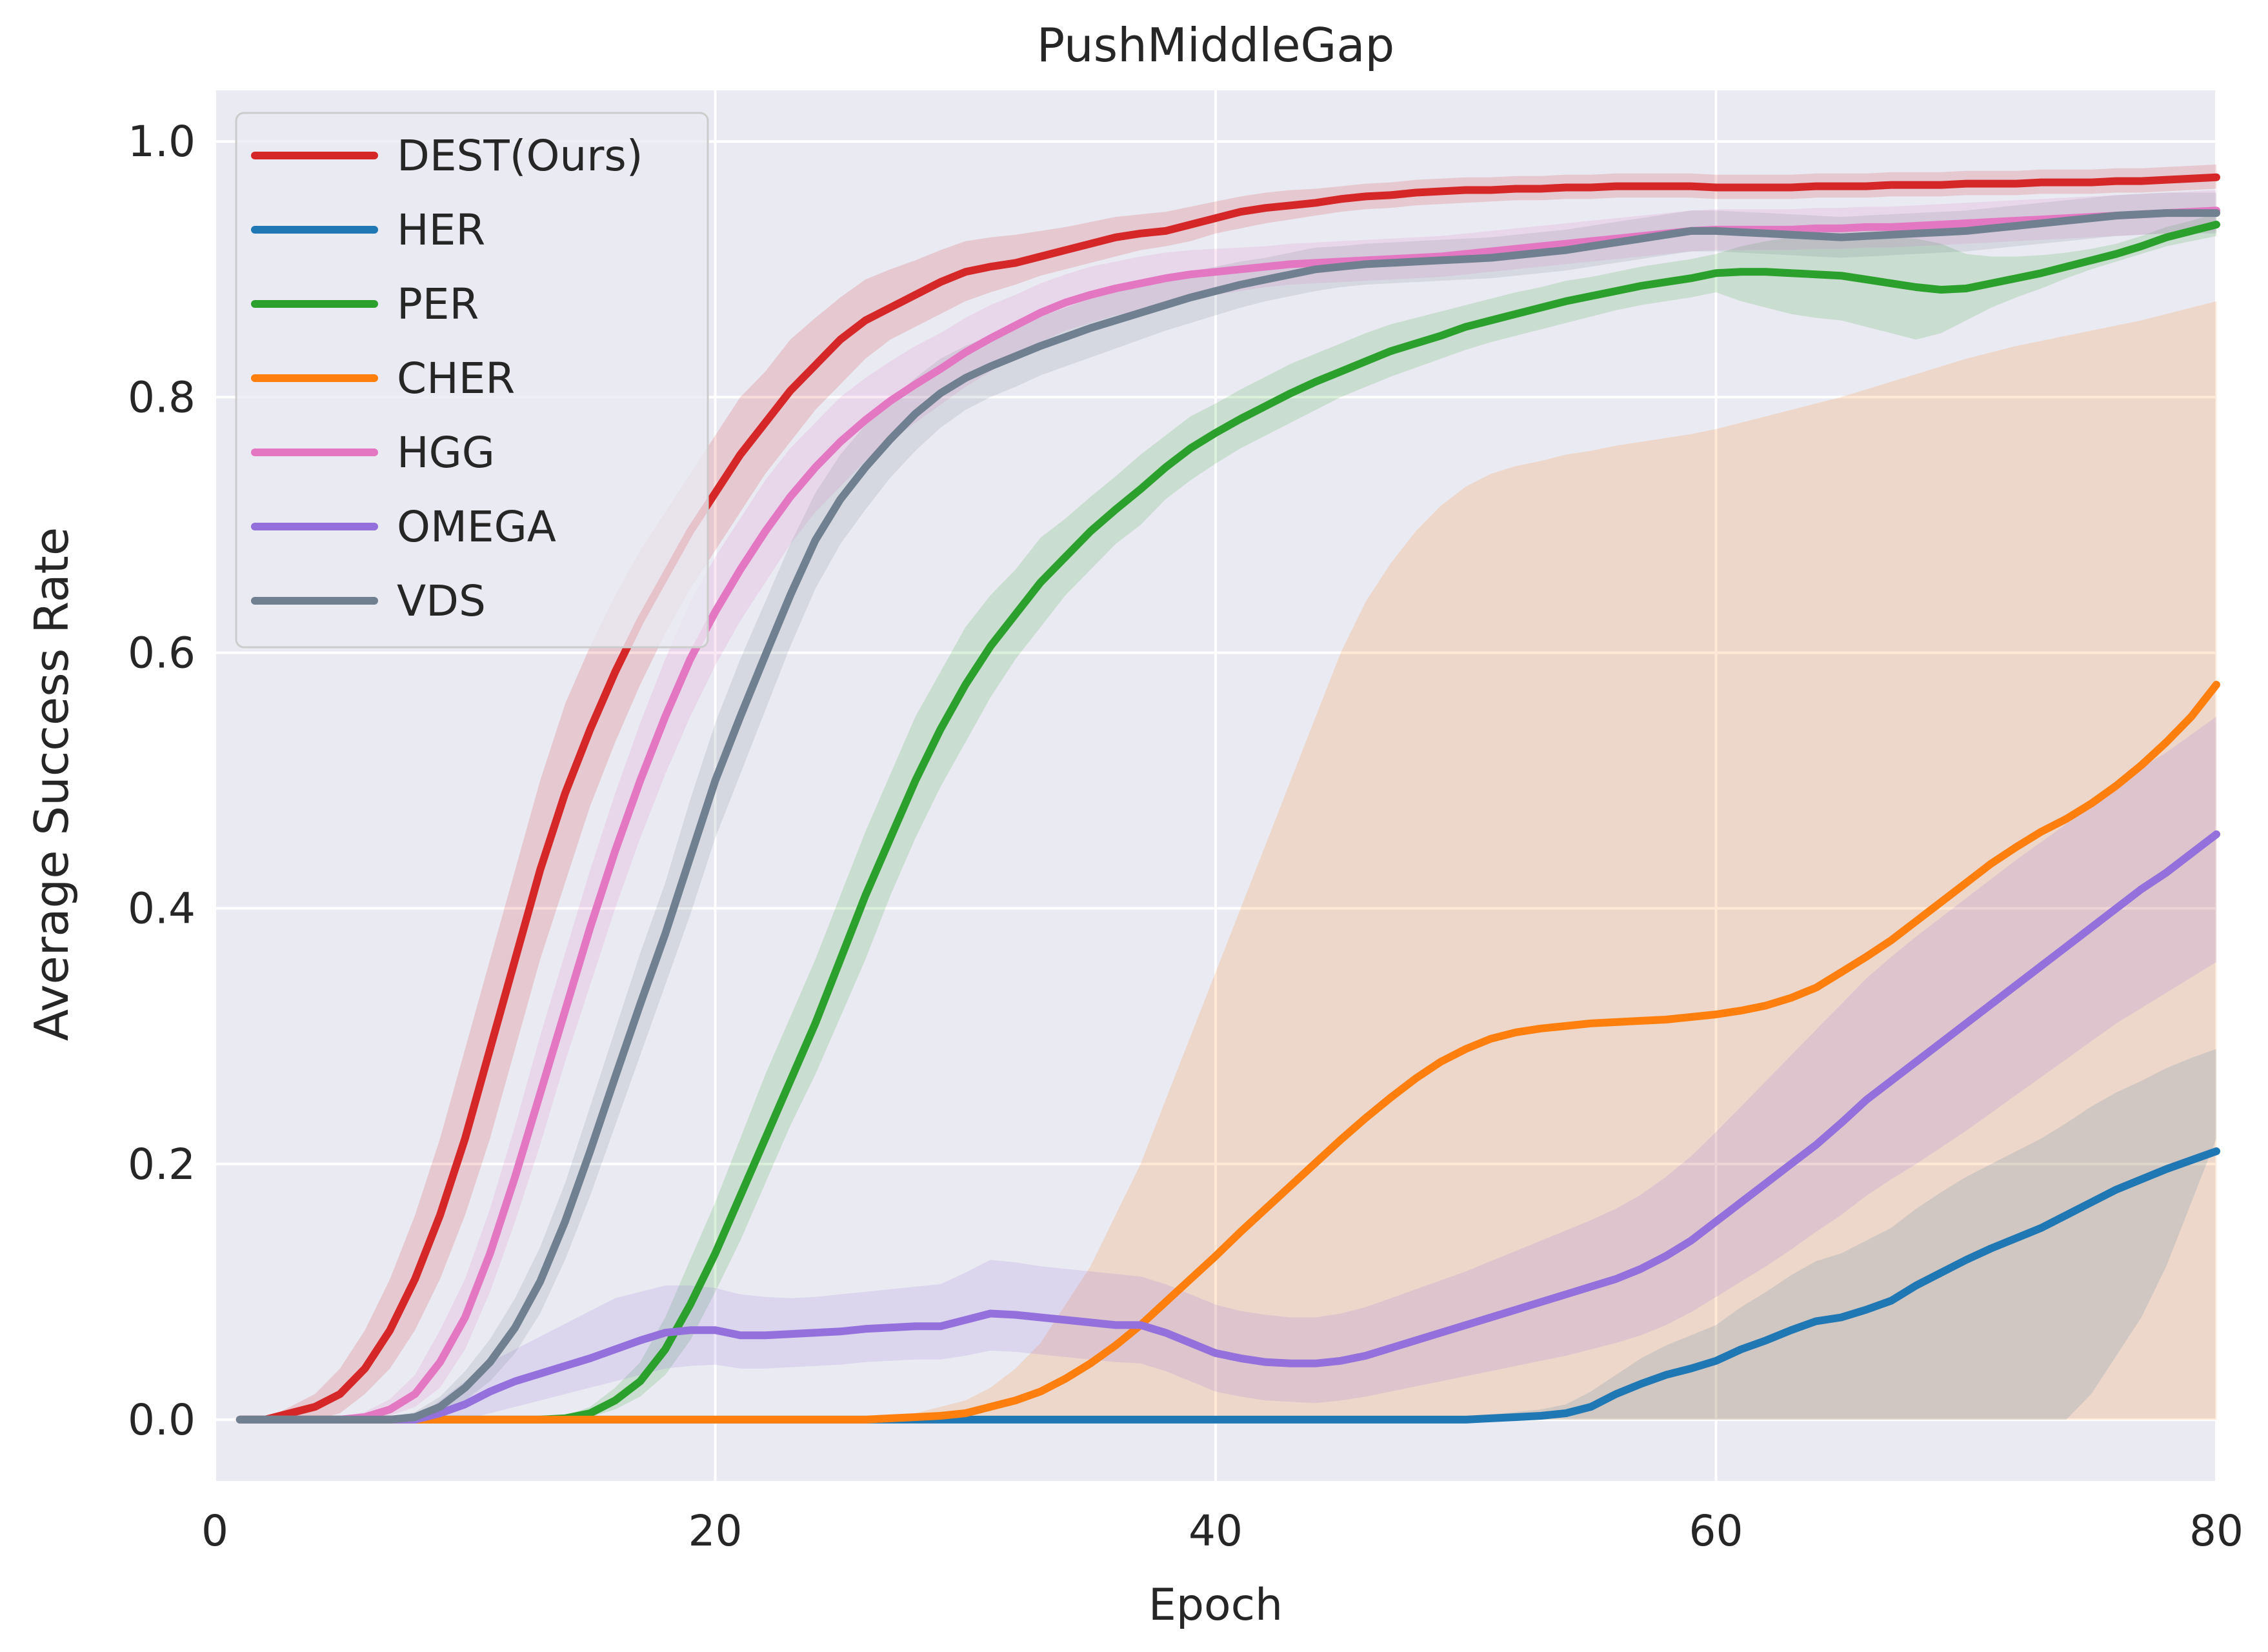 Image resolution: width=2268 pixels, height=1652 pixels. What do you see at coordinates (476, 527) in the screenshot?
I see `legend-label-omega: OMEGA` at bounding box center [476, 527].